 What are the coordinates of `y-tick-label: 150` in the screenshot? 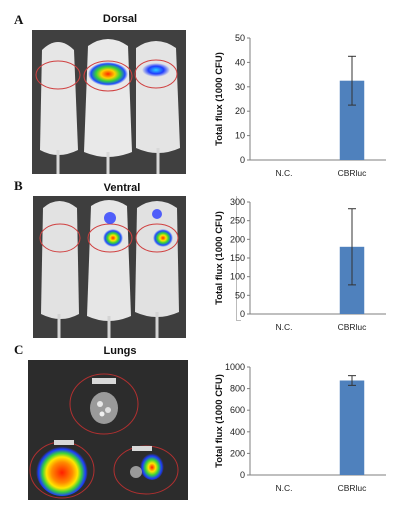 It's located at (237, 258).